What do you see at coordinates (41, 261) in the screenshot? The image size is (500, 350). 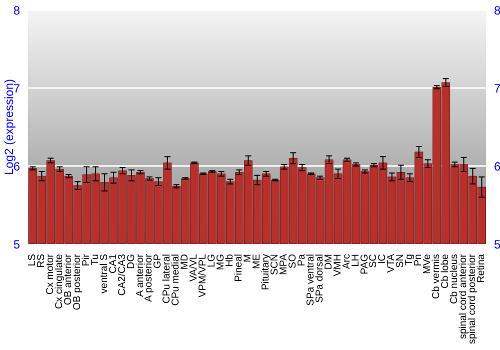 I see `x-tick-label: RS` at bounding box center [41, 261].